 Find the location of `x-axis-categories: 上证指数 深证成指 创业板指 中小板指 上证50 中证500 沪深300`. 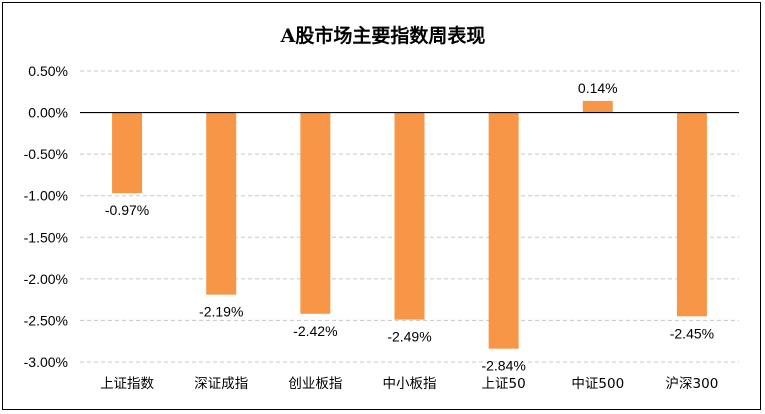

x-axis-categories: 上证指数 深证成指 创业板指 中小板指 上证50 中证500 沪深300 is located at coordinates (409, 384).